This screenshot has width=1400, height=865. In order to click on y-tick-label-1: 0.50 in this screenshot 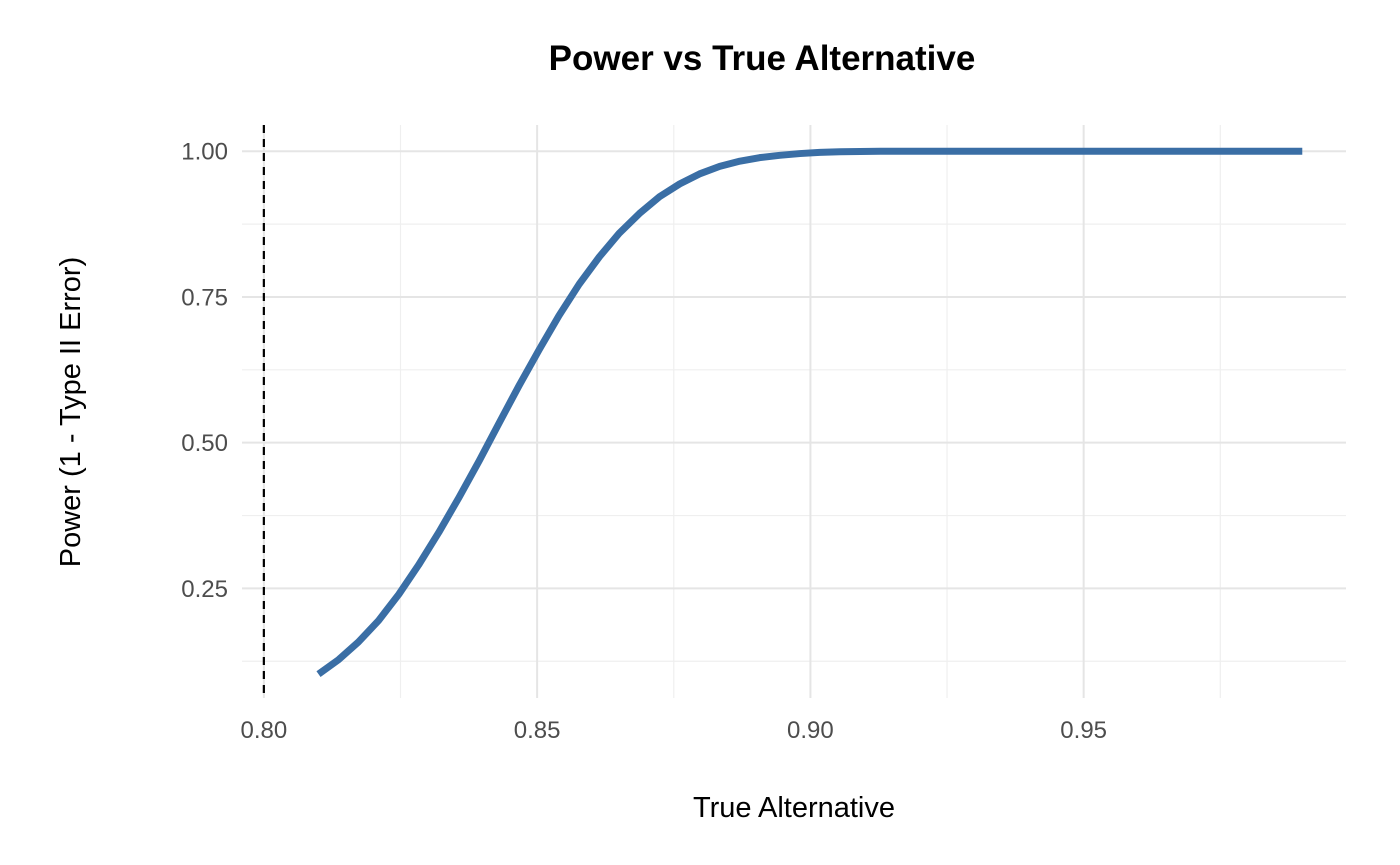, I will do `click(204, 443)`.